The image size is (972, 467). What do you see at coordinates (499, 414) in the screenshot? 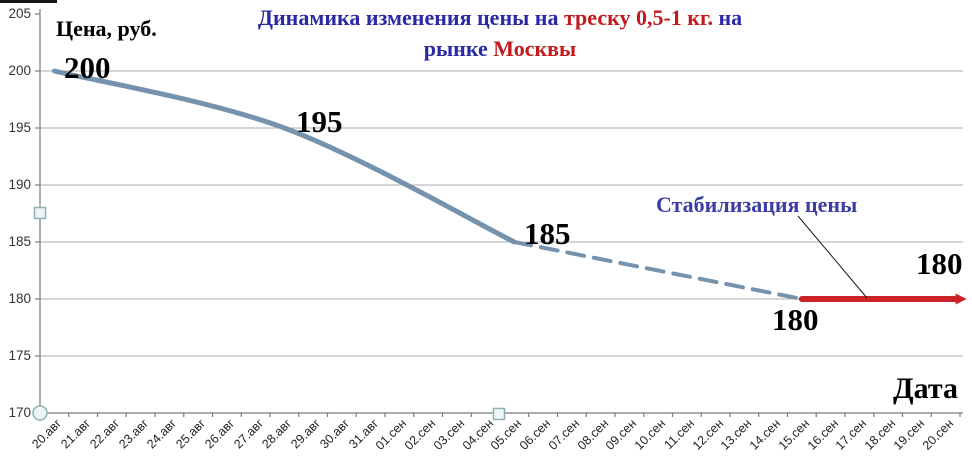
I see `selection-handle-bottom` at bounding box center [499, 414].